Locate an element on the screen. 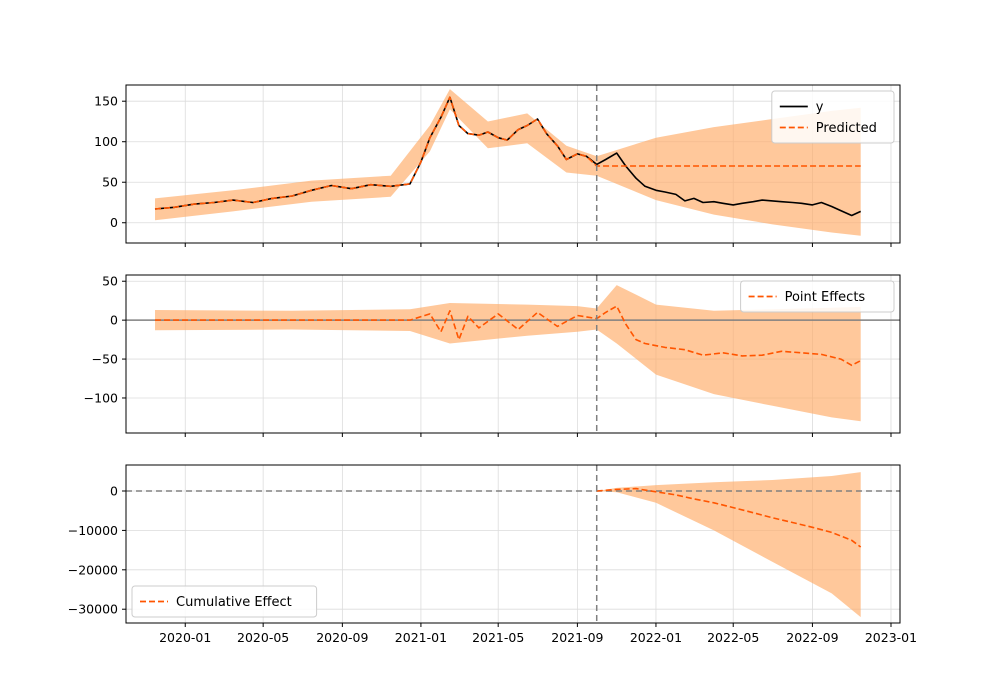 This screenshot has width=1000, height=700. y-tick-label-2: −50 is located at coordinates (105, 359).